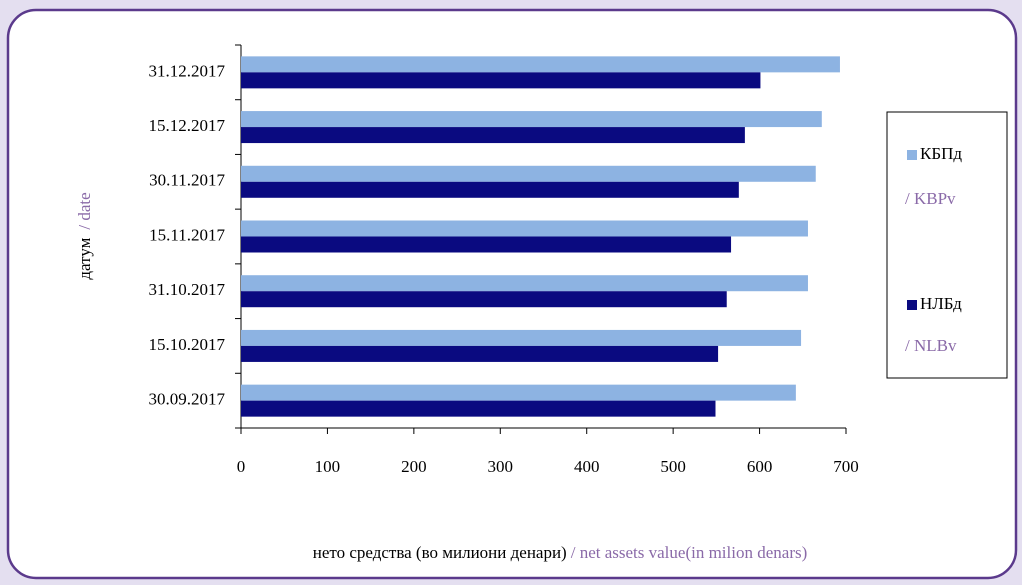 The width and height of the screenshot is (1022, 585). Describe the element at coordinates (84, 235) in the screenshot. I see `y-axis-label: датум / date` at that location.